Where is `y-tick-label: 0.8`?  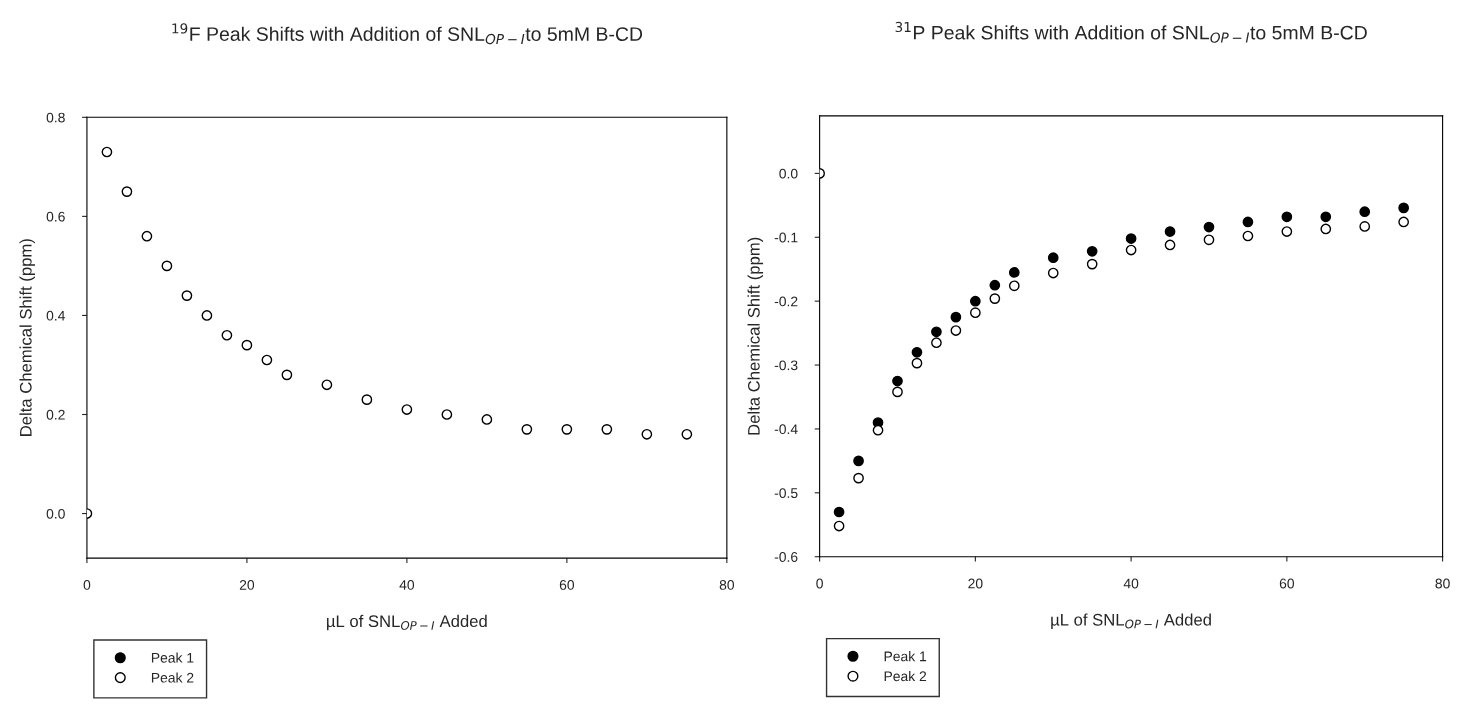
y-tick-label: 0.8 is located at coordinates (55, 117).